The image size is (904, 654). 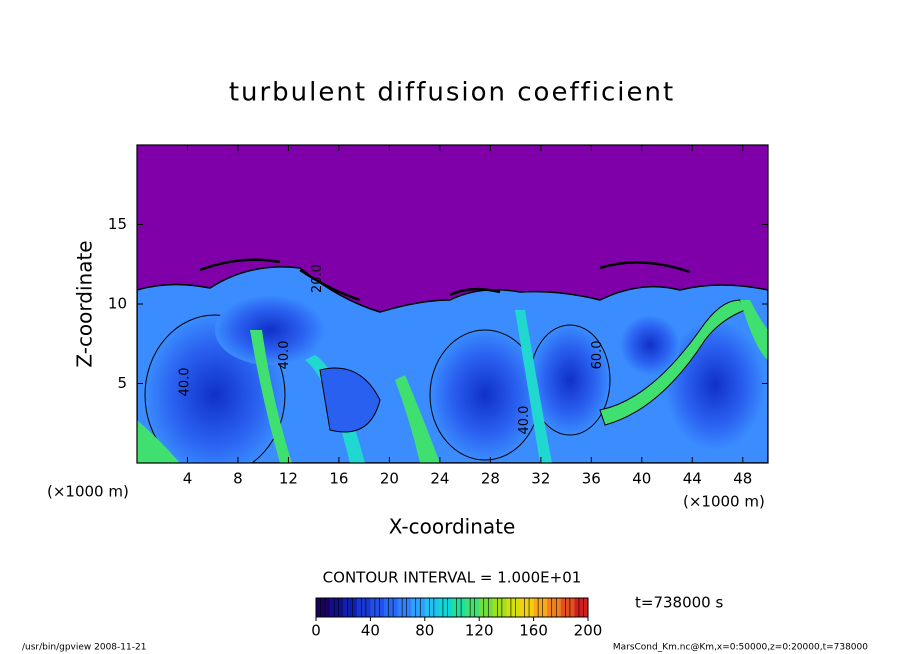 What do you see at coordinates (452, 578) in the screenshot?
I see `contour-interval: CONTOUR INTERVAL = 1.000E+01` at bounding box center [452, 578].